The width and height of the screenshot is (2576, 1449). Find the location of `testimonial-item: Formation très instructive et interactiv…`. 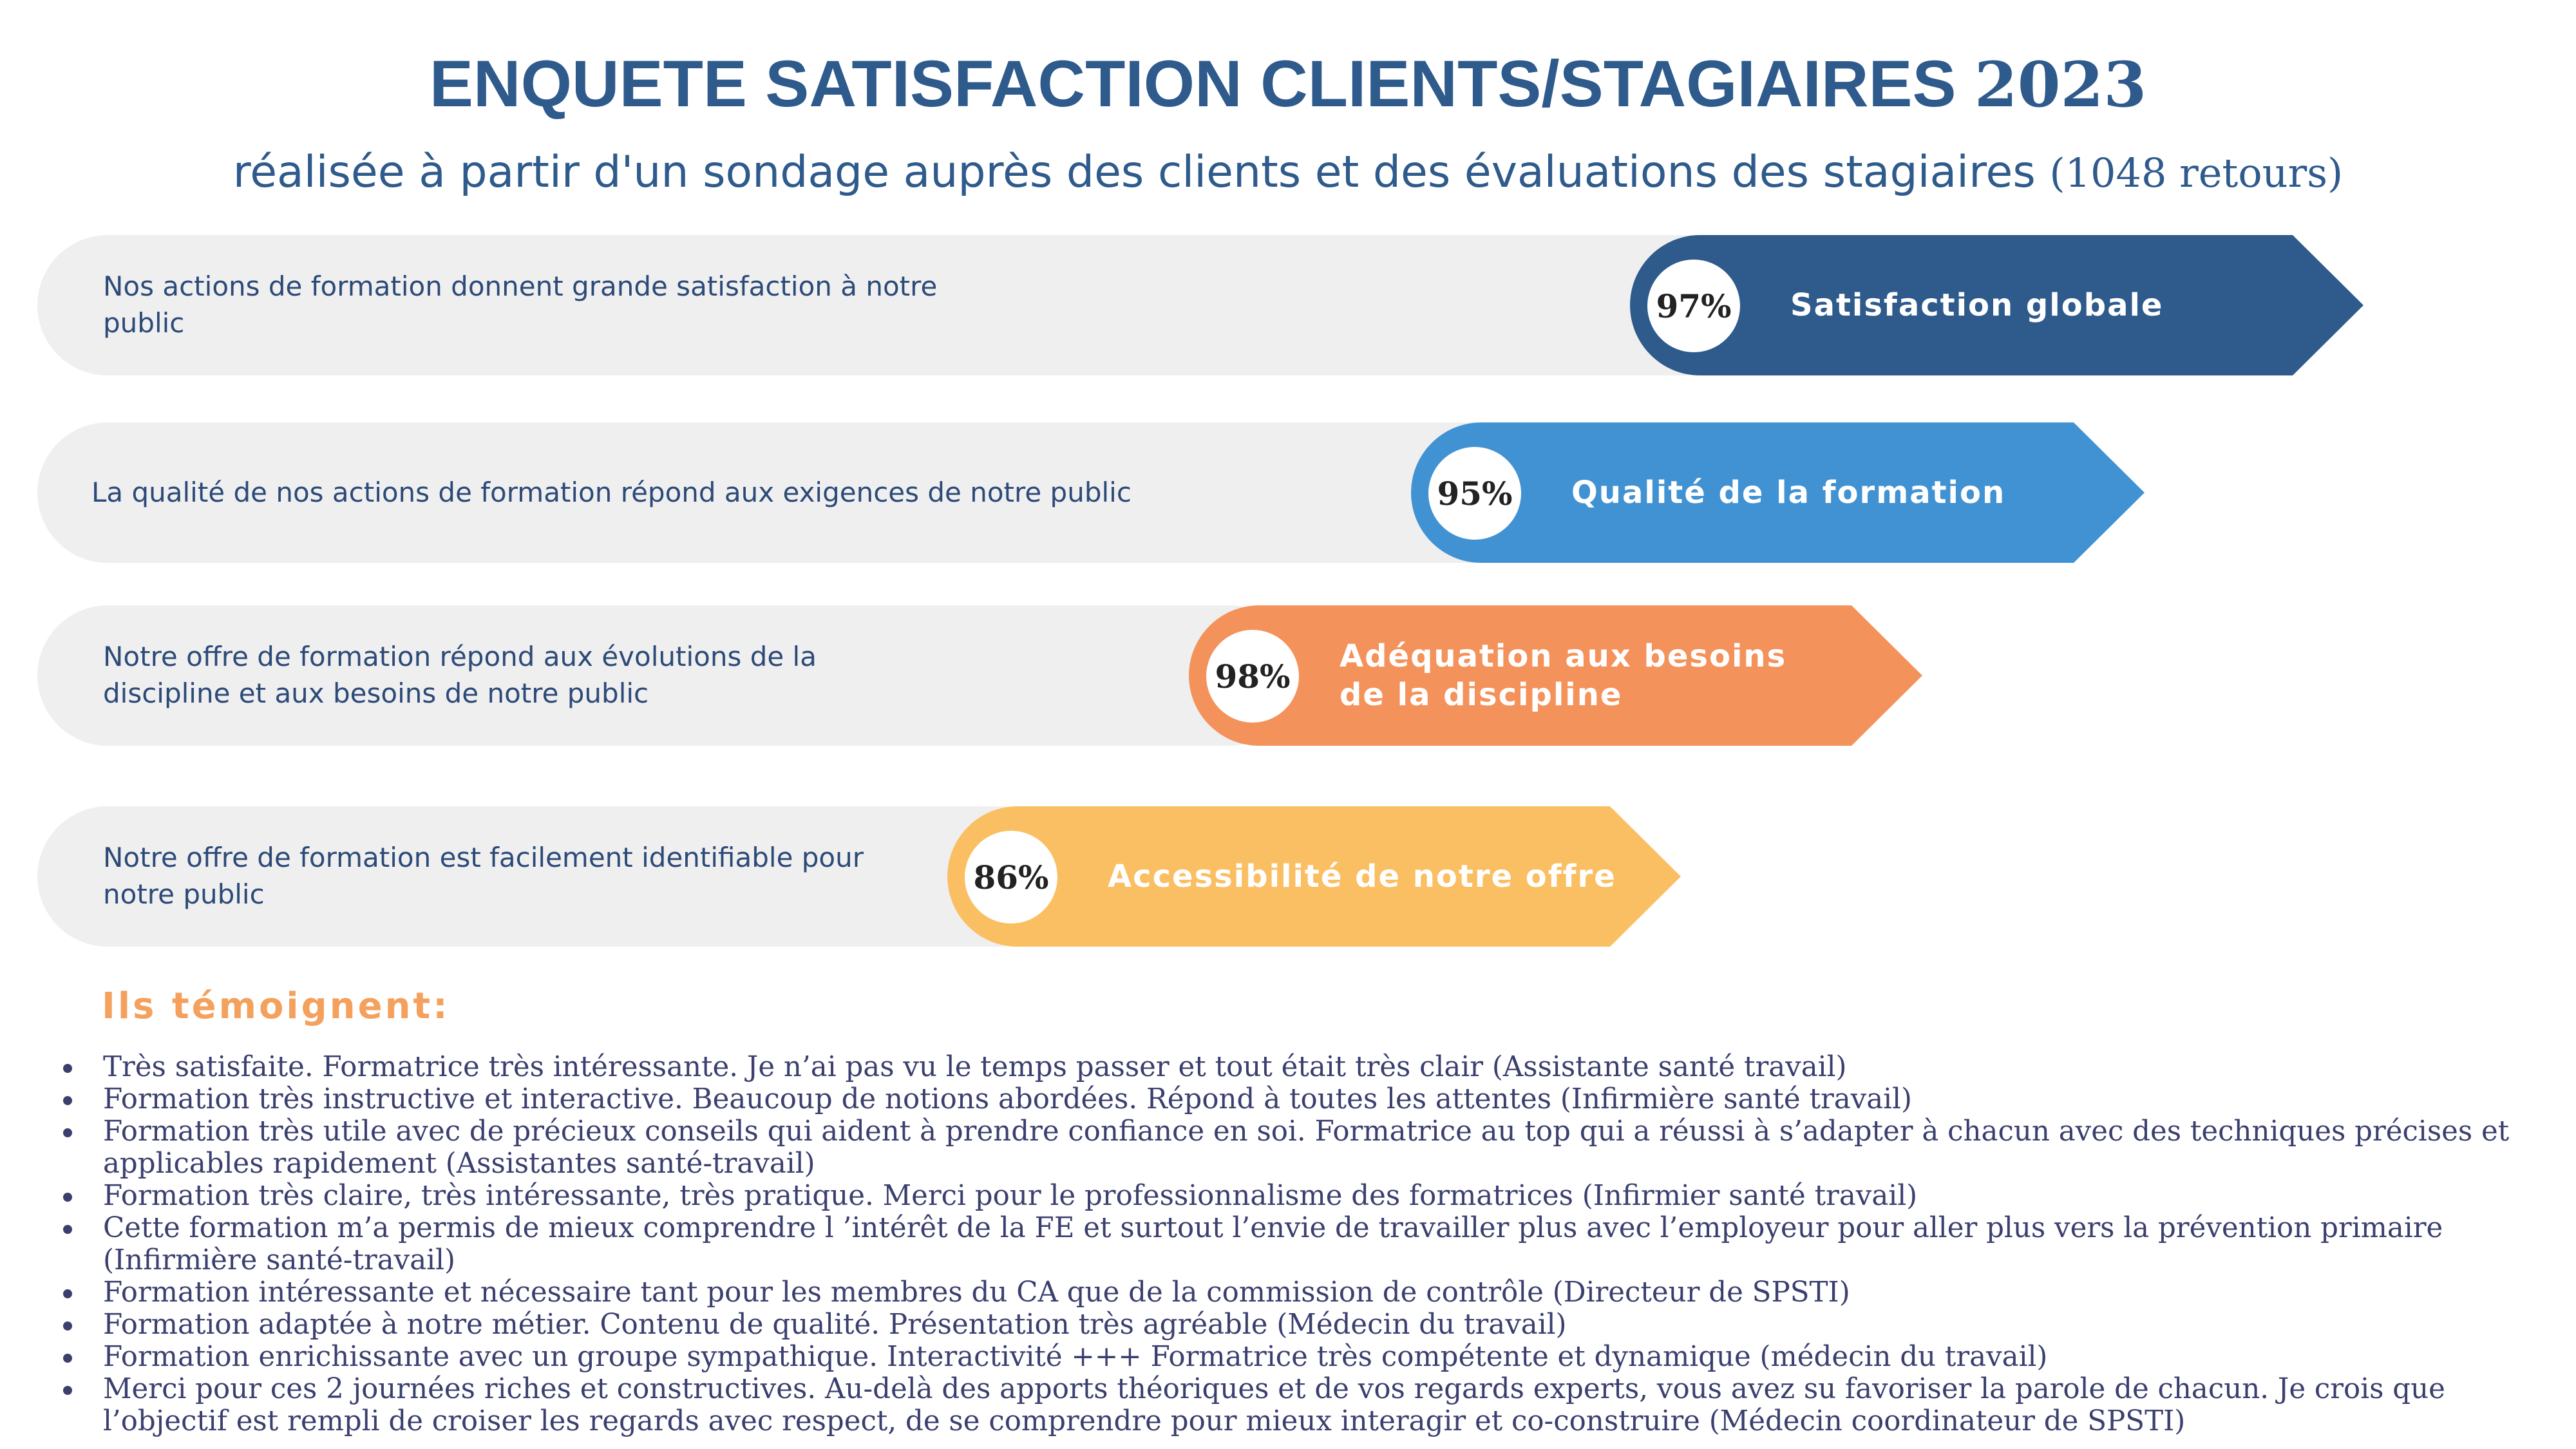

testimonial-item: Formation très instructive et interactiv… is located at coordinates (1307, 1099).